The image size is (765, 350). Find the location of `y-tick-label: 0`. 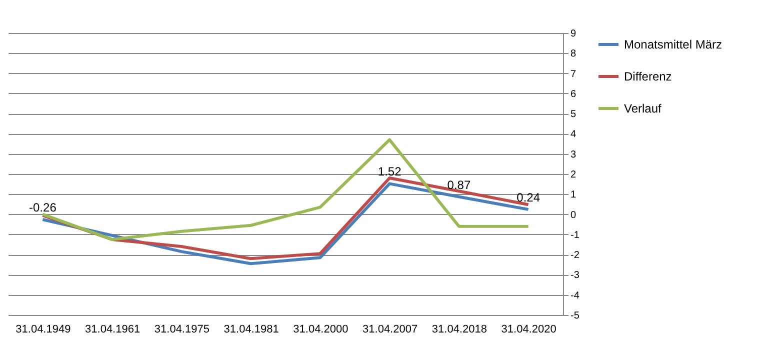

y-tick-label: 0 is located at coordinates (573, 215).